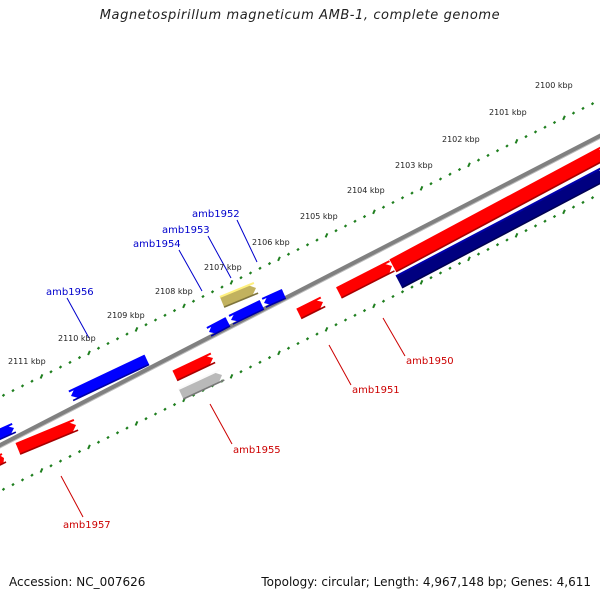 This screenshot has height=600, width=600. I want to click on scale-tick-label: 2100 kbp, so click(554, 85).